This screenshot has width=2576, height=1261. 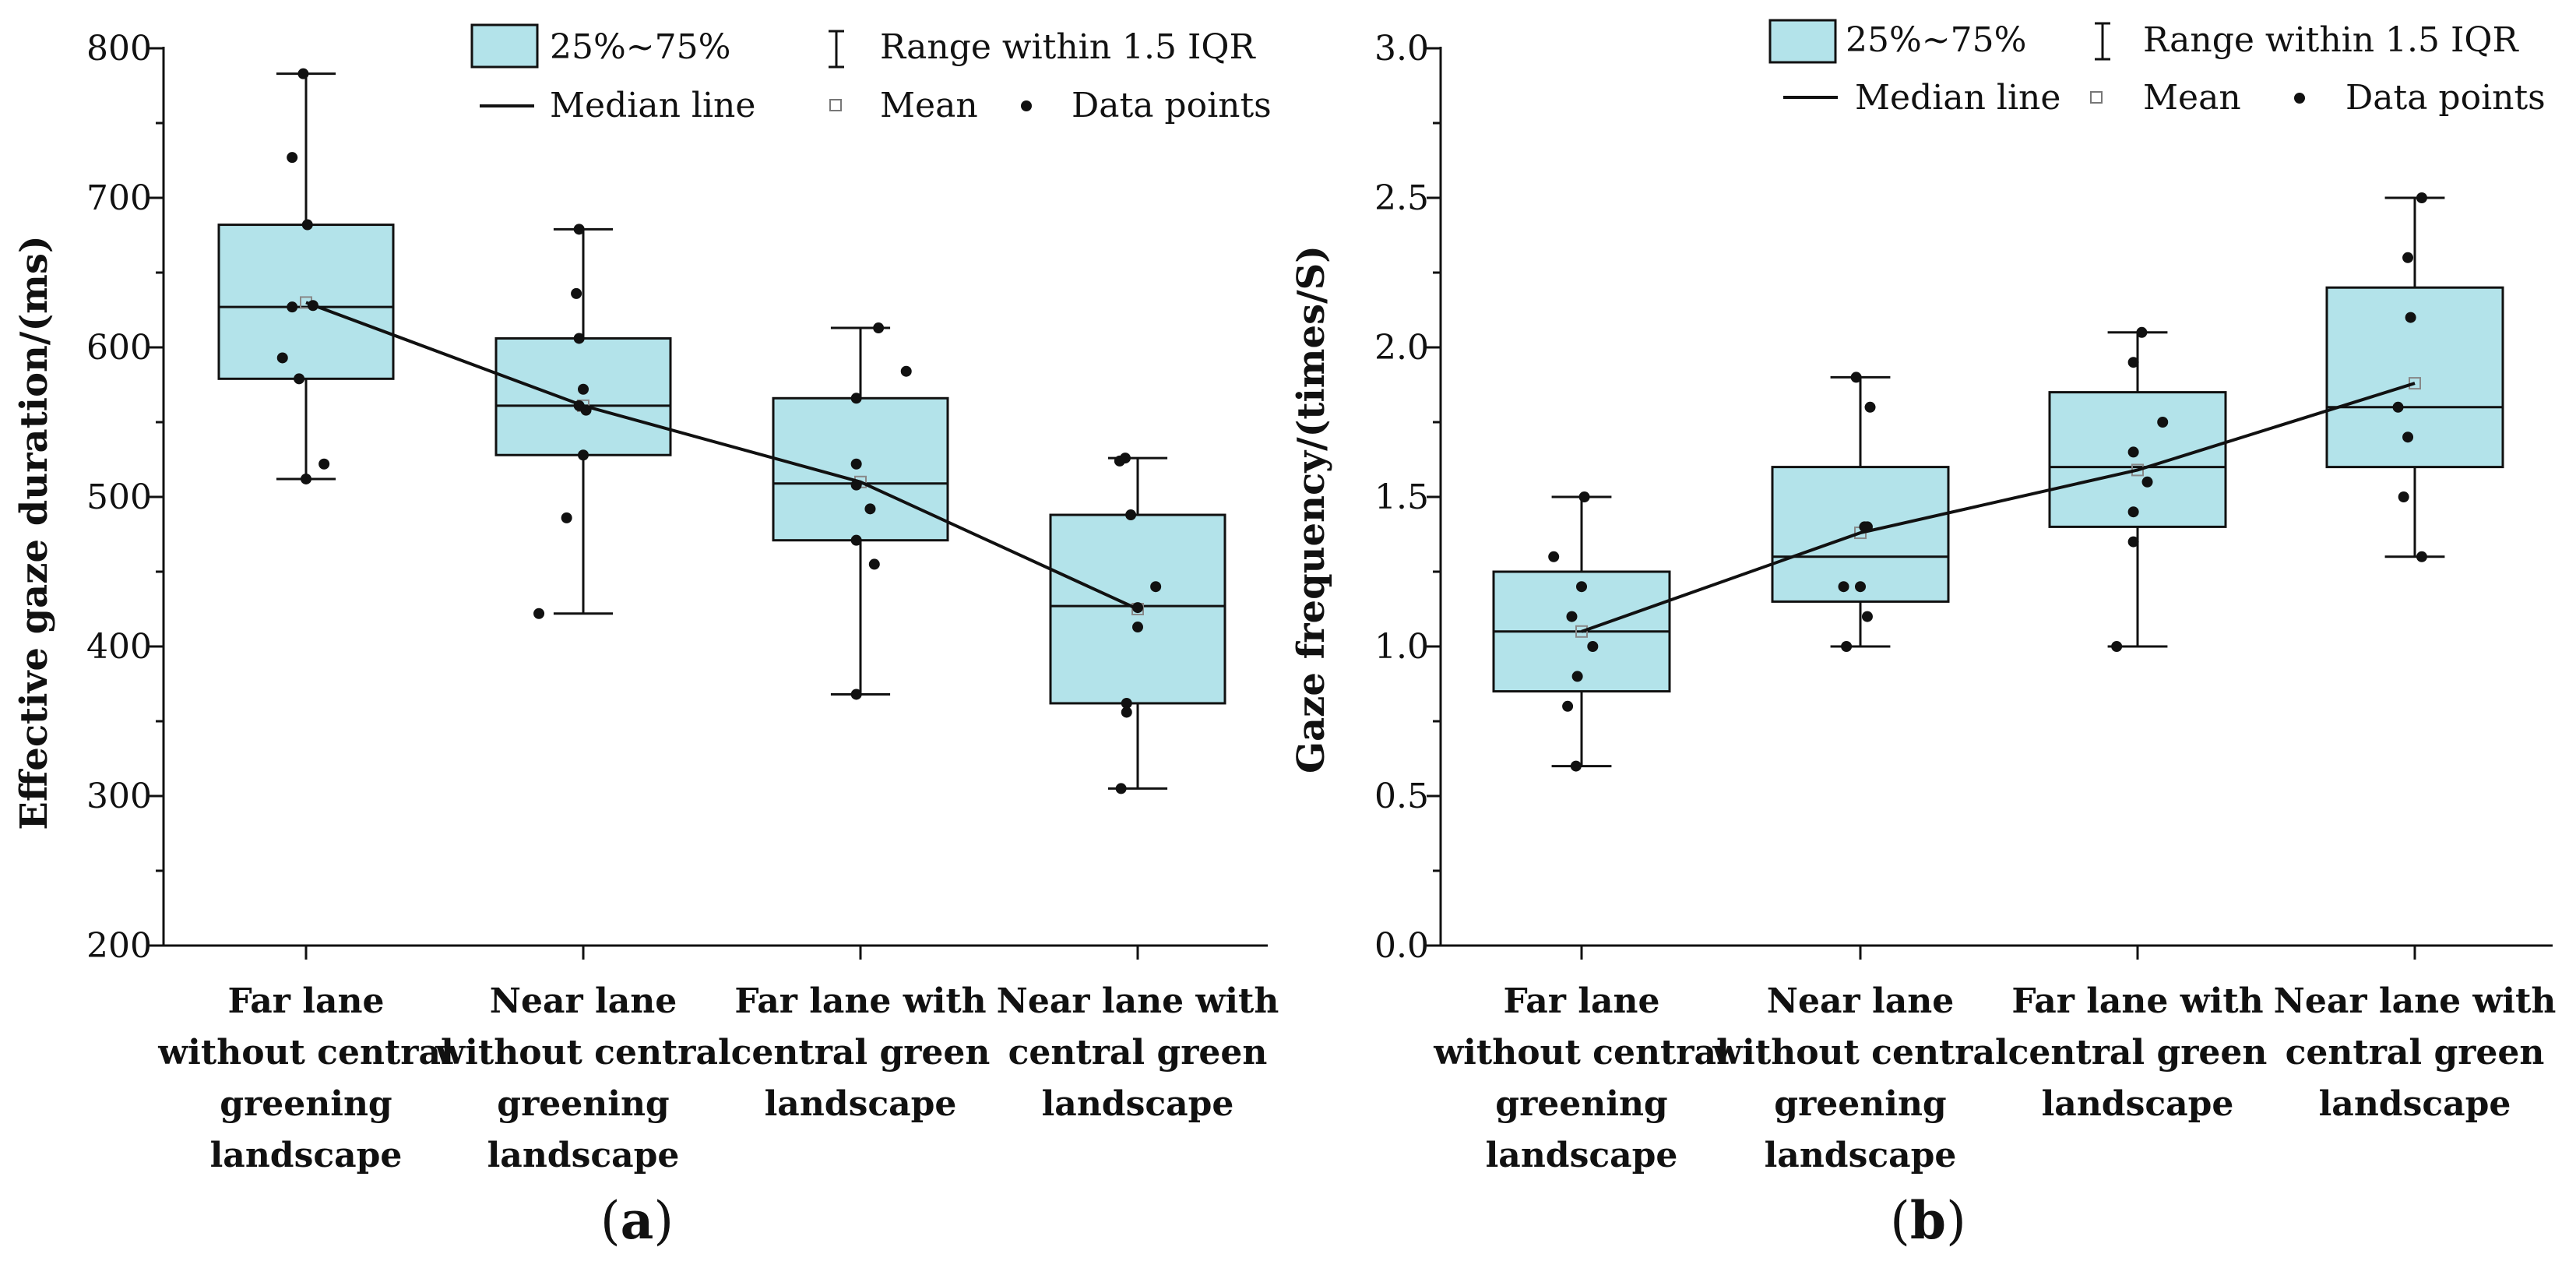 I want to click on legend-box-label: 25%~75%, so click(x=640, y=47).